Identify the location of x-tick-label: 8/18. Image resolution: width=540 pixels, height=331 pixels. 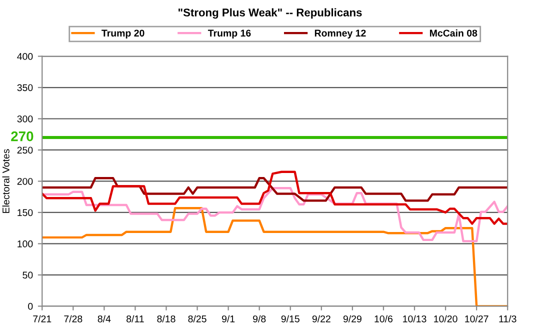
(166, 318).